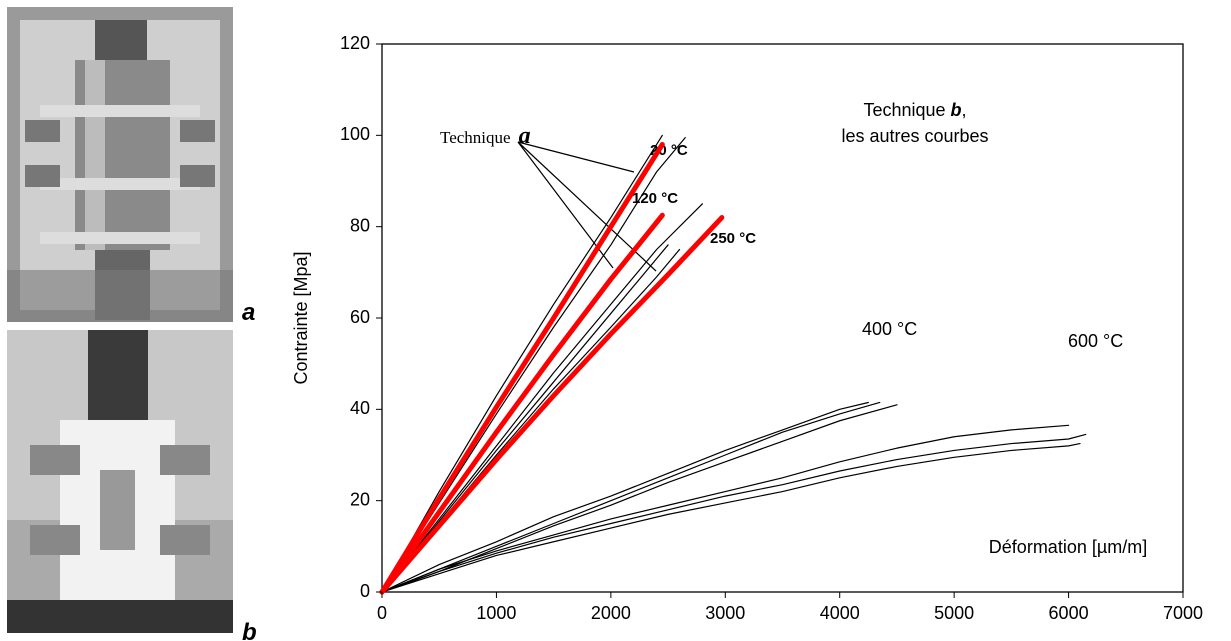  What do you see at coordinates (382, 613) in the screenshot?
I see `x-tick-label: 0` at bounding box center [382, 613].